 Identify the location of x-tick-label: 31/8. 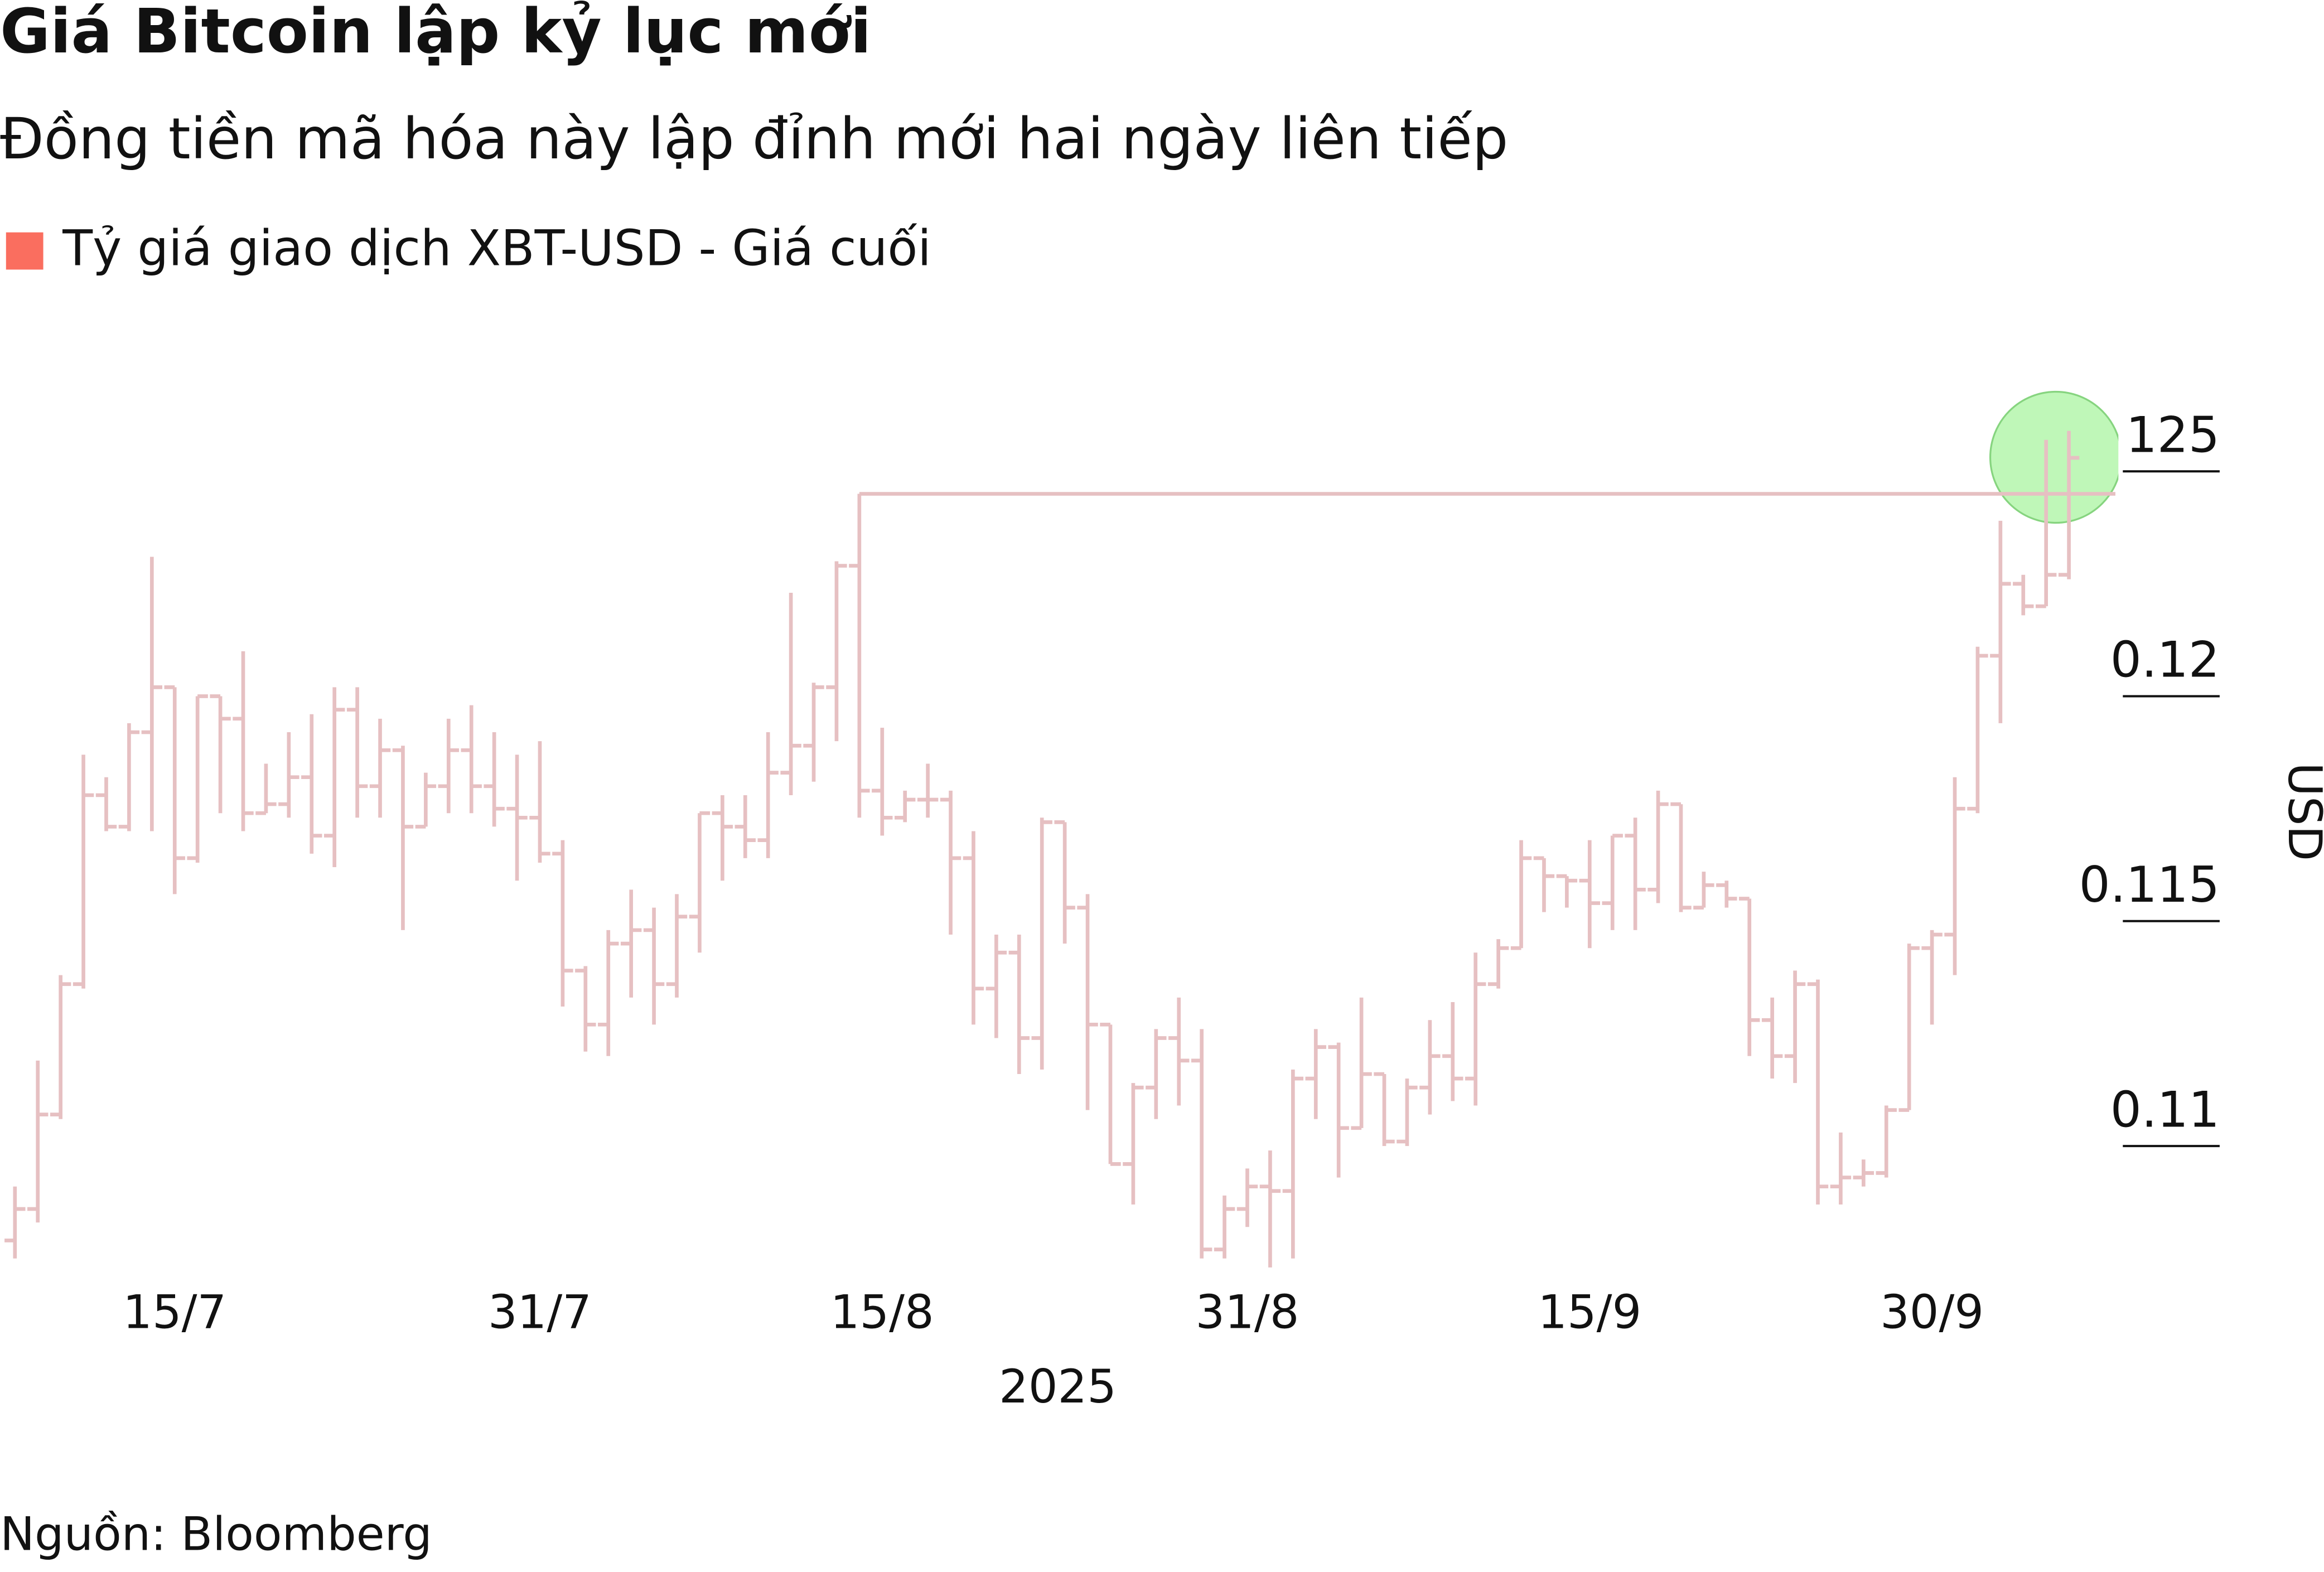
(1247, 1312).